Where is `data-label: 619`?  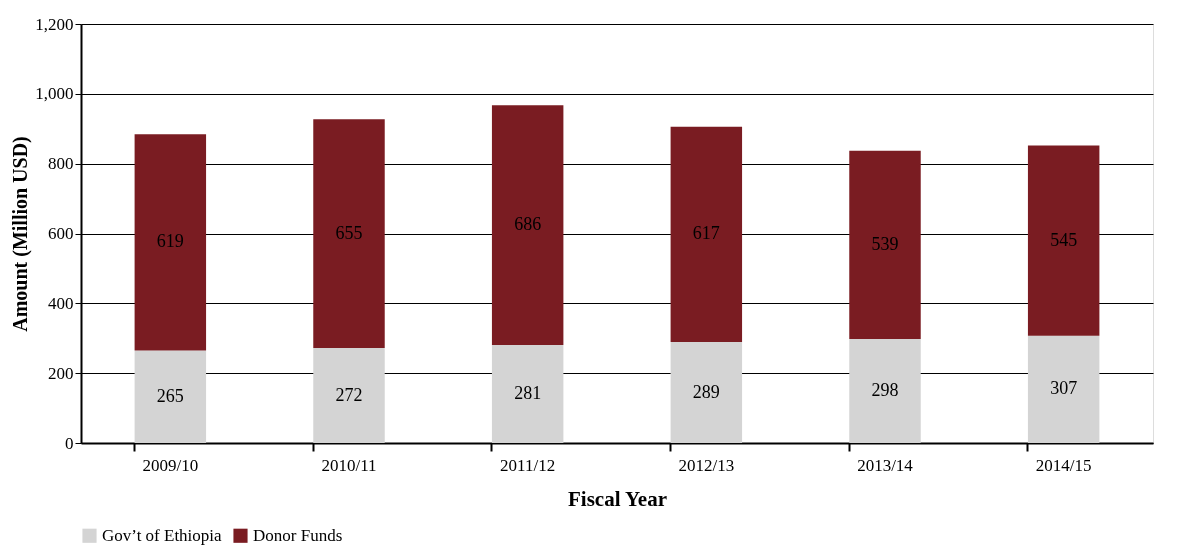 data-label: 619 is located at coordinates (170, 241).